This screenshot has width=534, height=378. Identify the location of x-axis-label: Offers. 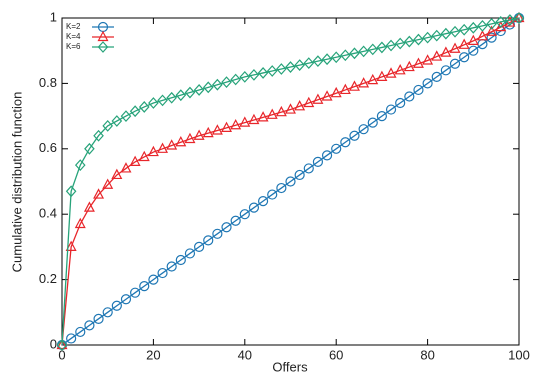
(290, 366).